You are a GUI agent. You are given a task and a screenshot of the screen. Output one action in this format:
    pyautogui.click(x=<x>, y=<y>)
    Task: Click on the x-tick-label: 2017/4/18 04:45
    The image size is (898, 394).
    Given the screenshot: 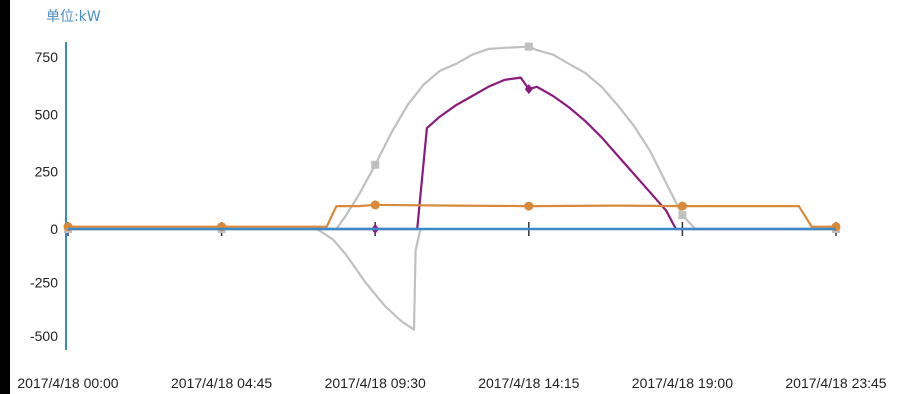 What is the action you would take?
    pyautogui.click(x=221, y=383)
    